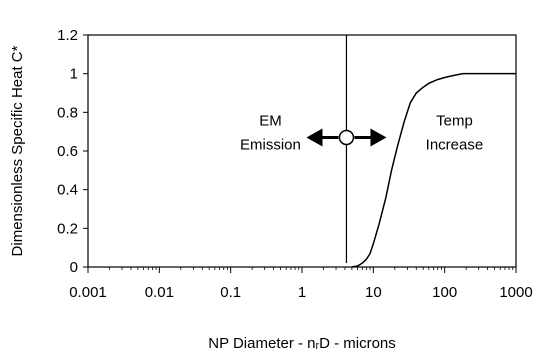 The image size is (539, 358). Describe the element at coordinates (270, 120) in the screenshot. I see `annotation-em-emission: EM` at that location.